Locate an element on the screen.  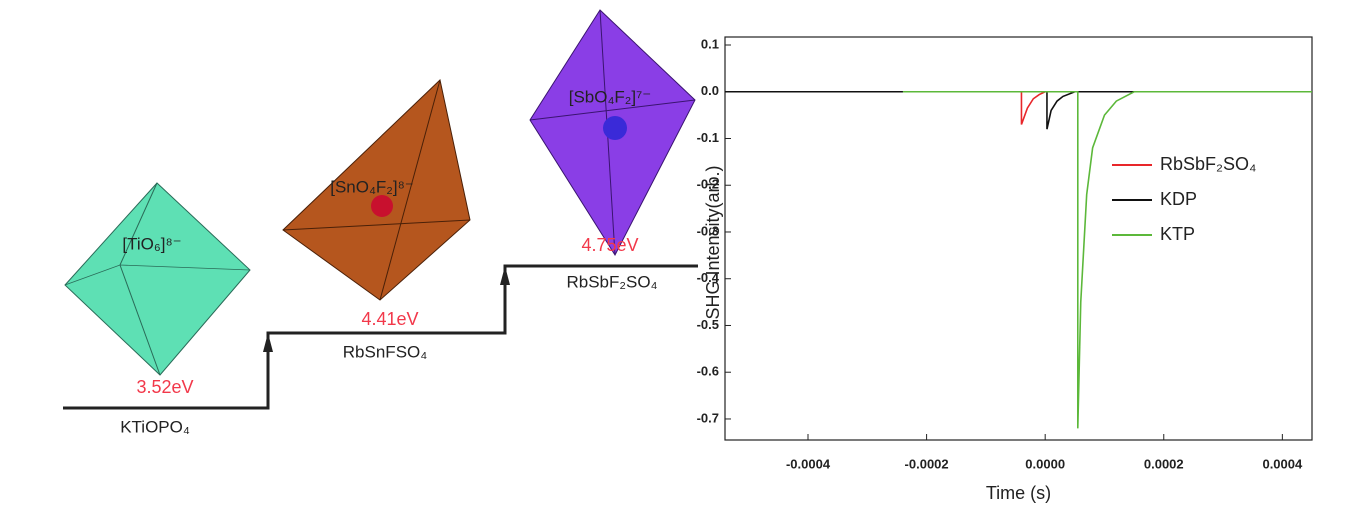
x-axis-label: Time (s) is located at coordinates (1018, 493).